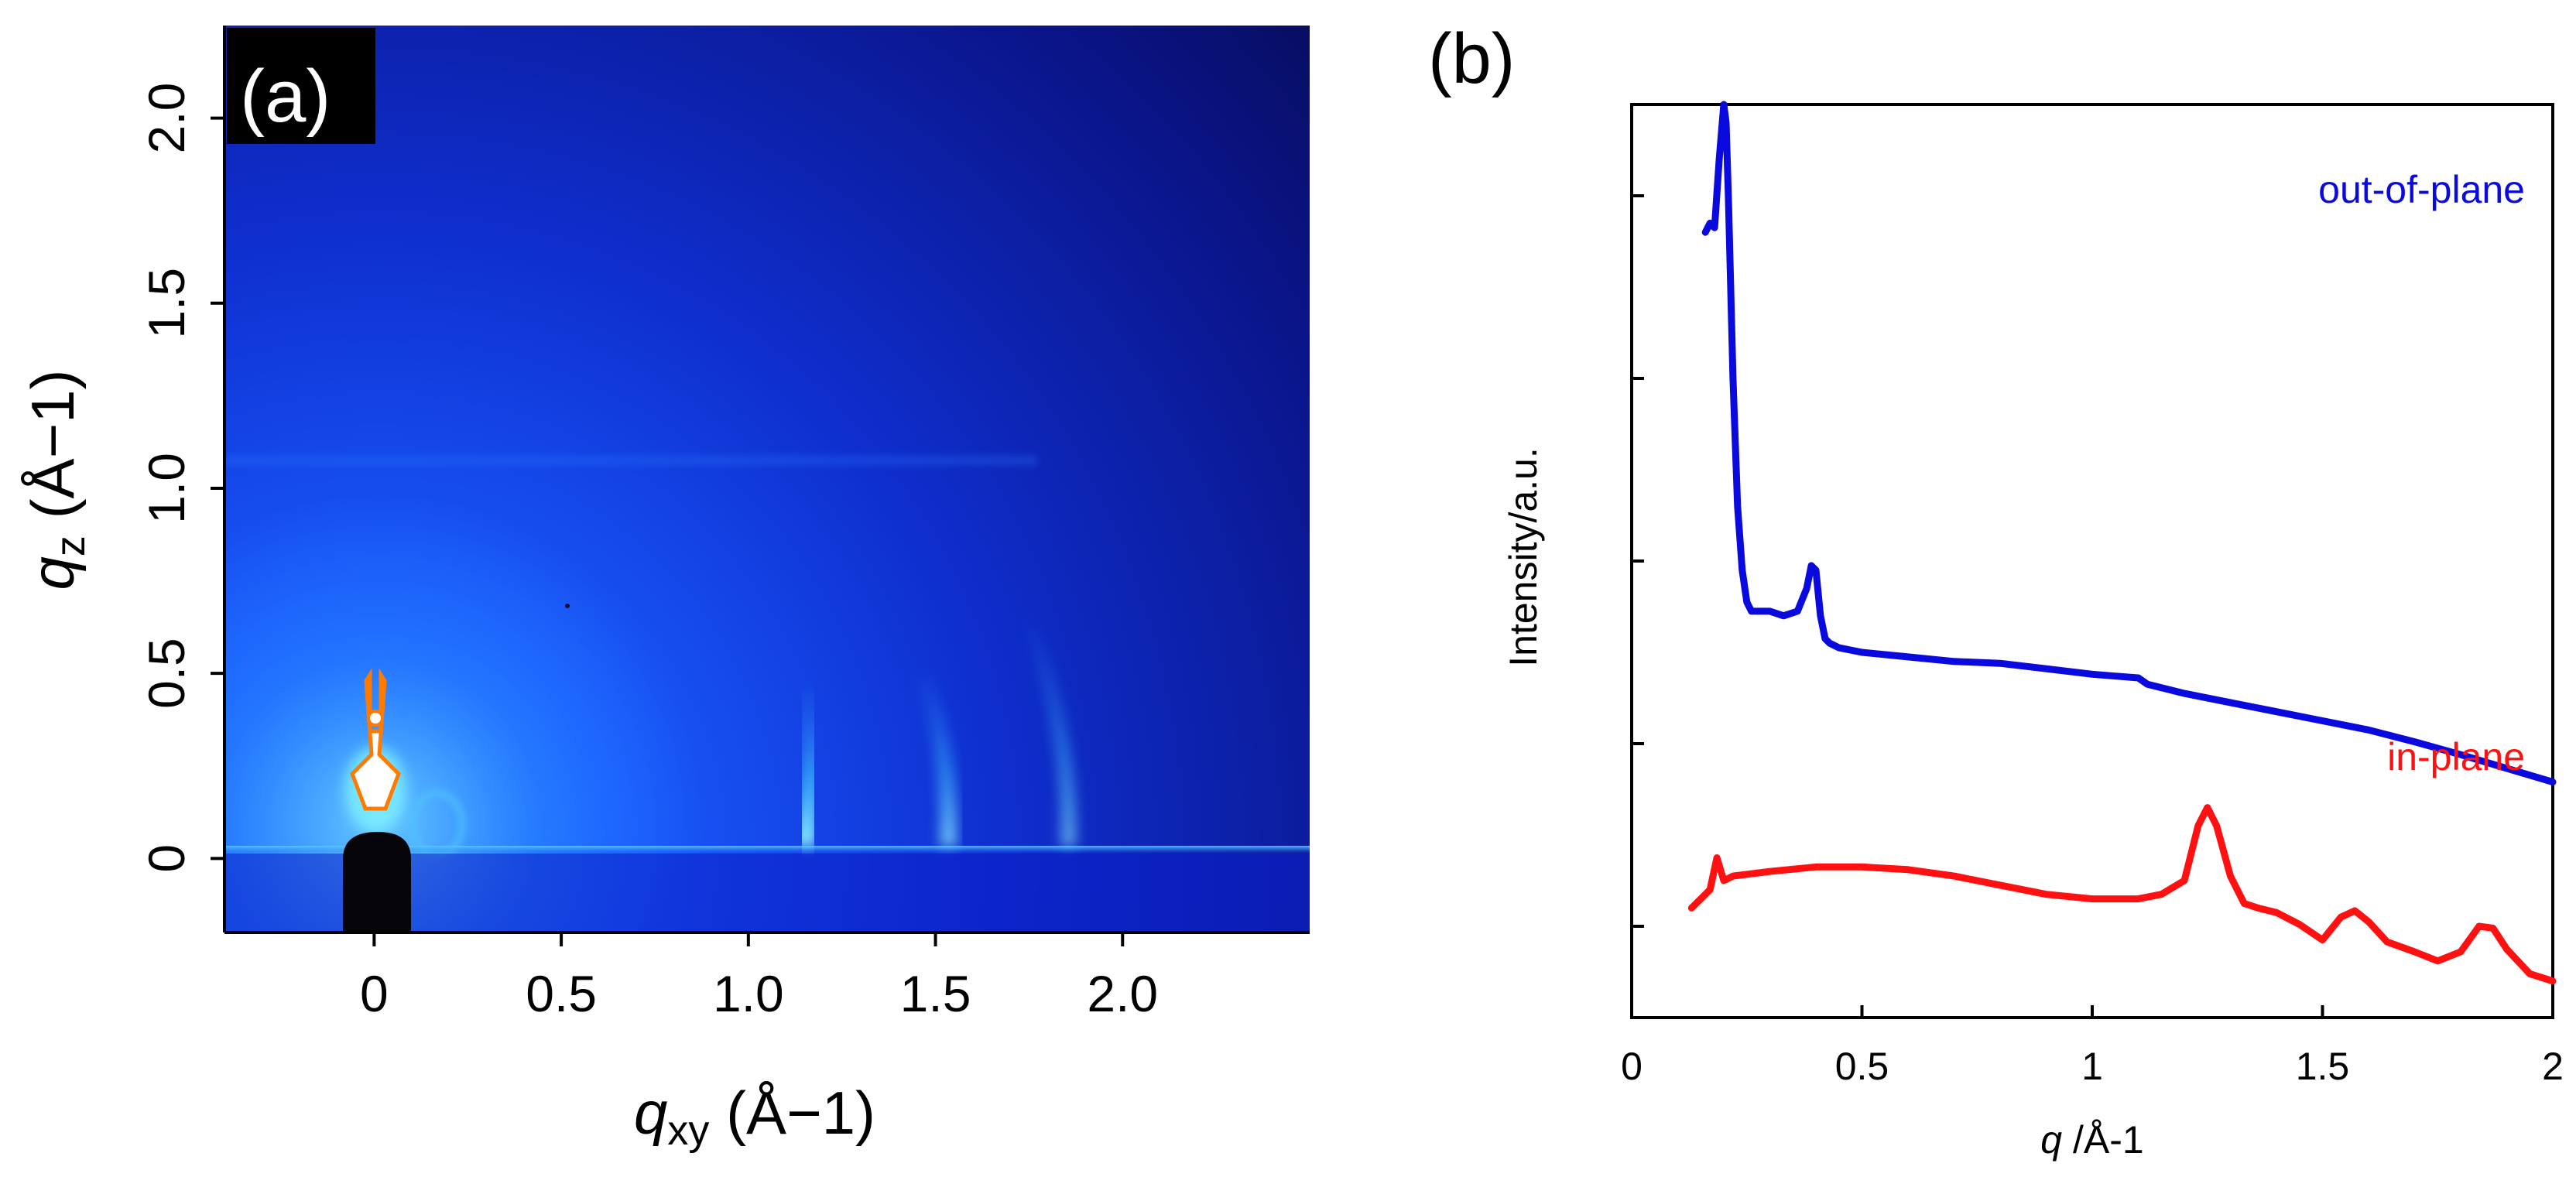  I want to click on dead-pixel, so click(567, 606).